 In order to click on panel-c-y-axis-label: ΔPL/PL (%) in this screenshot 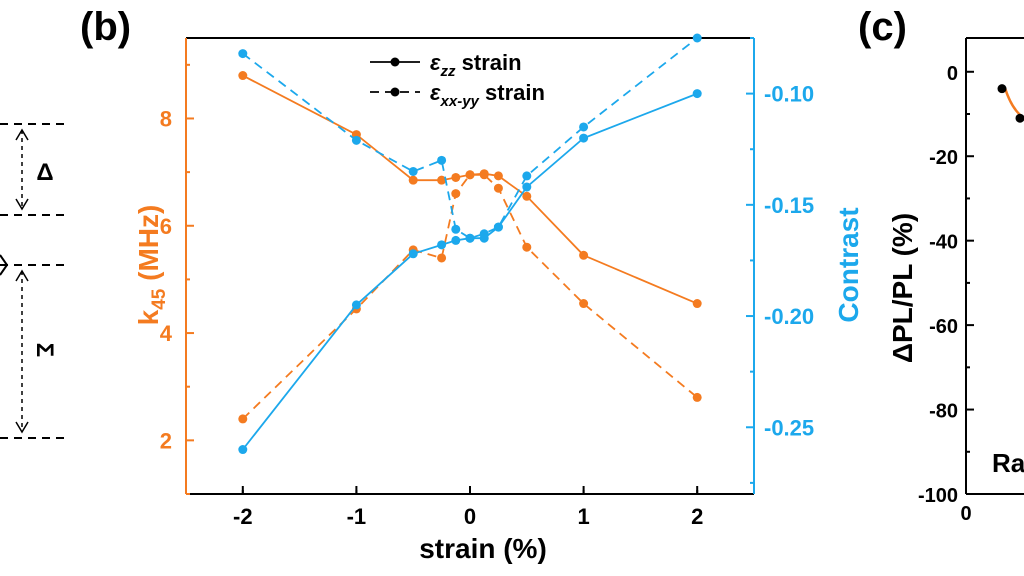, I will do `click(902, 288)`.